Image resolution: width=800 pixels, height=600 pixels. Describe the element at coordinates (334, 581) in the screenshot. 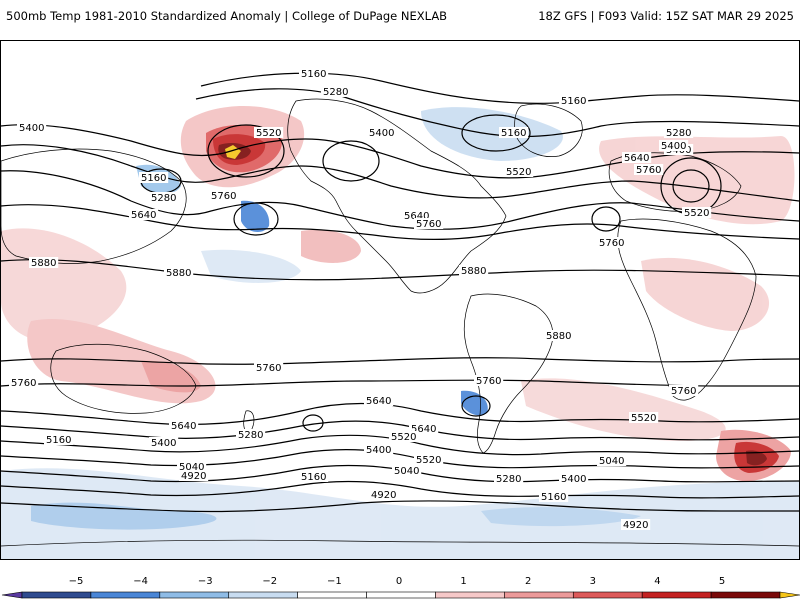

I see `colorbar-tick-label: −1` at that location.